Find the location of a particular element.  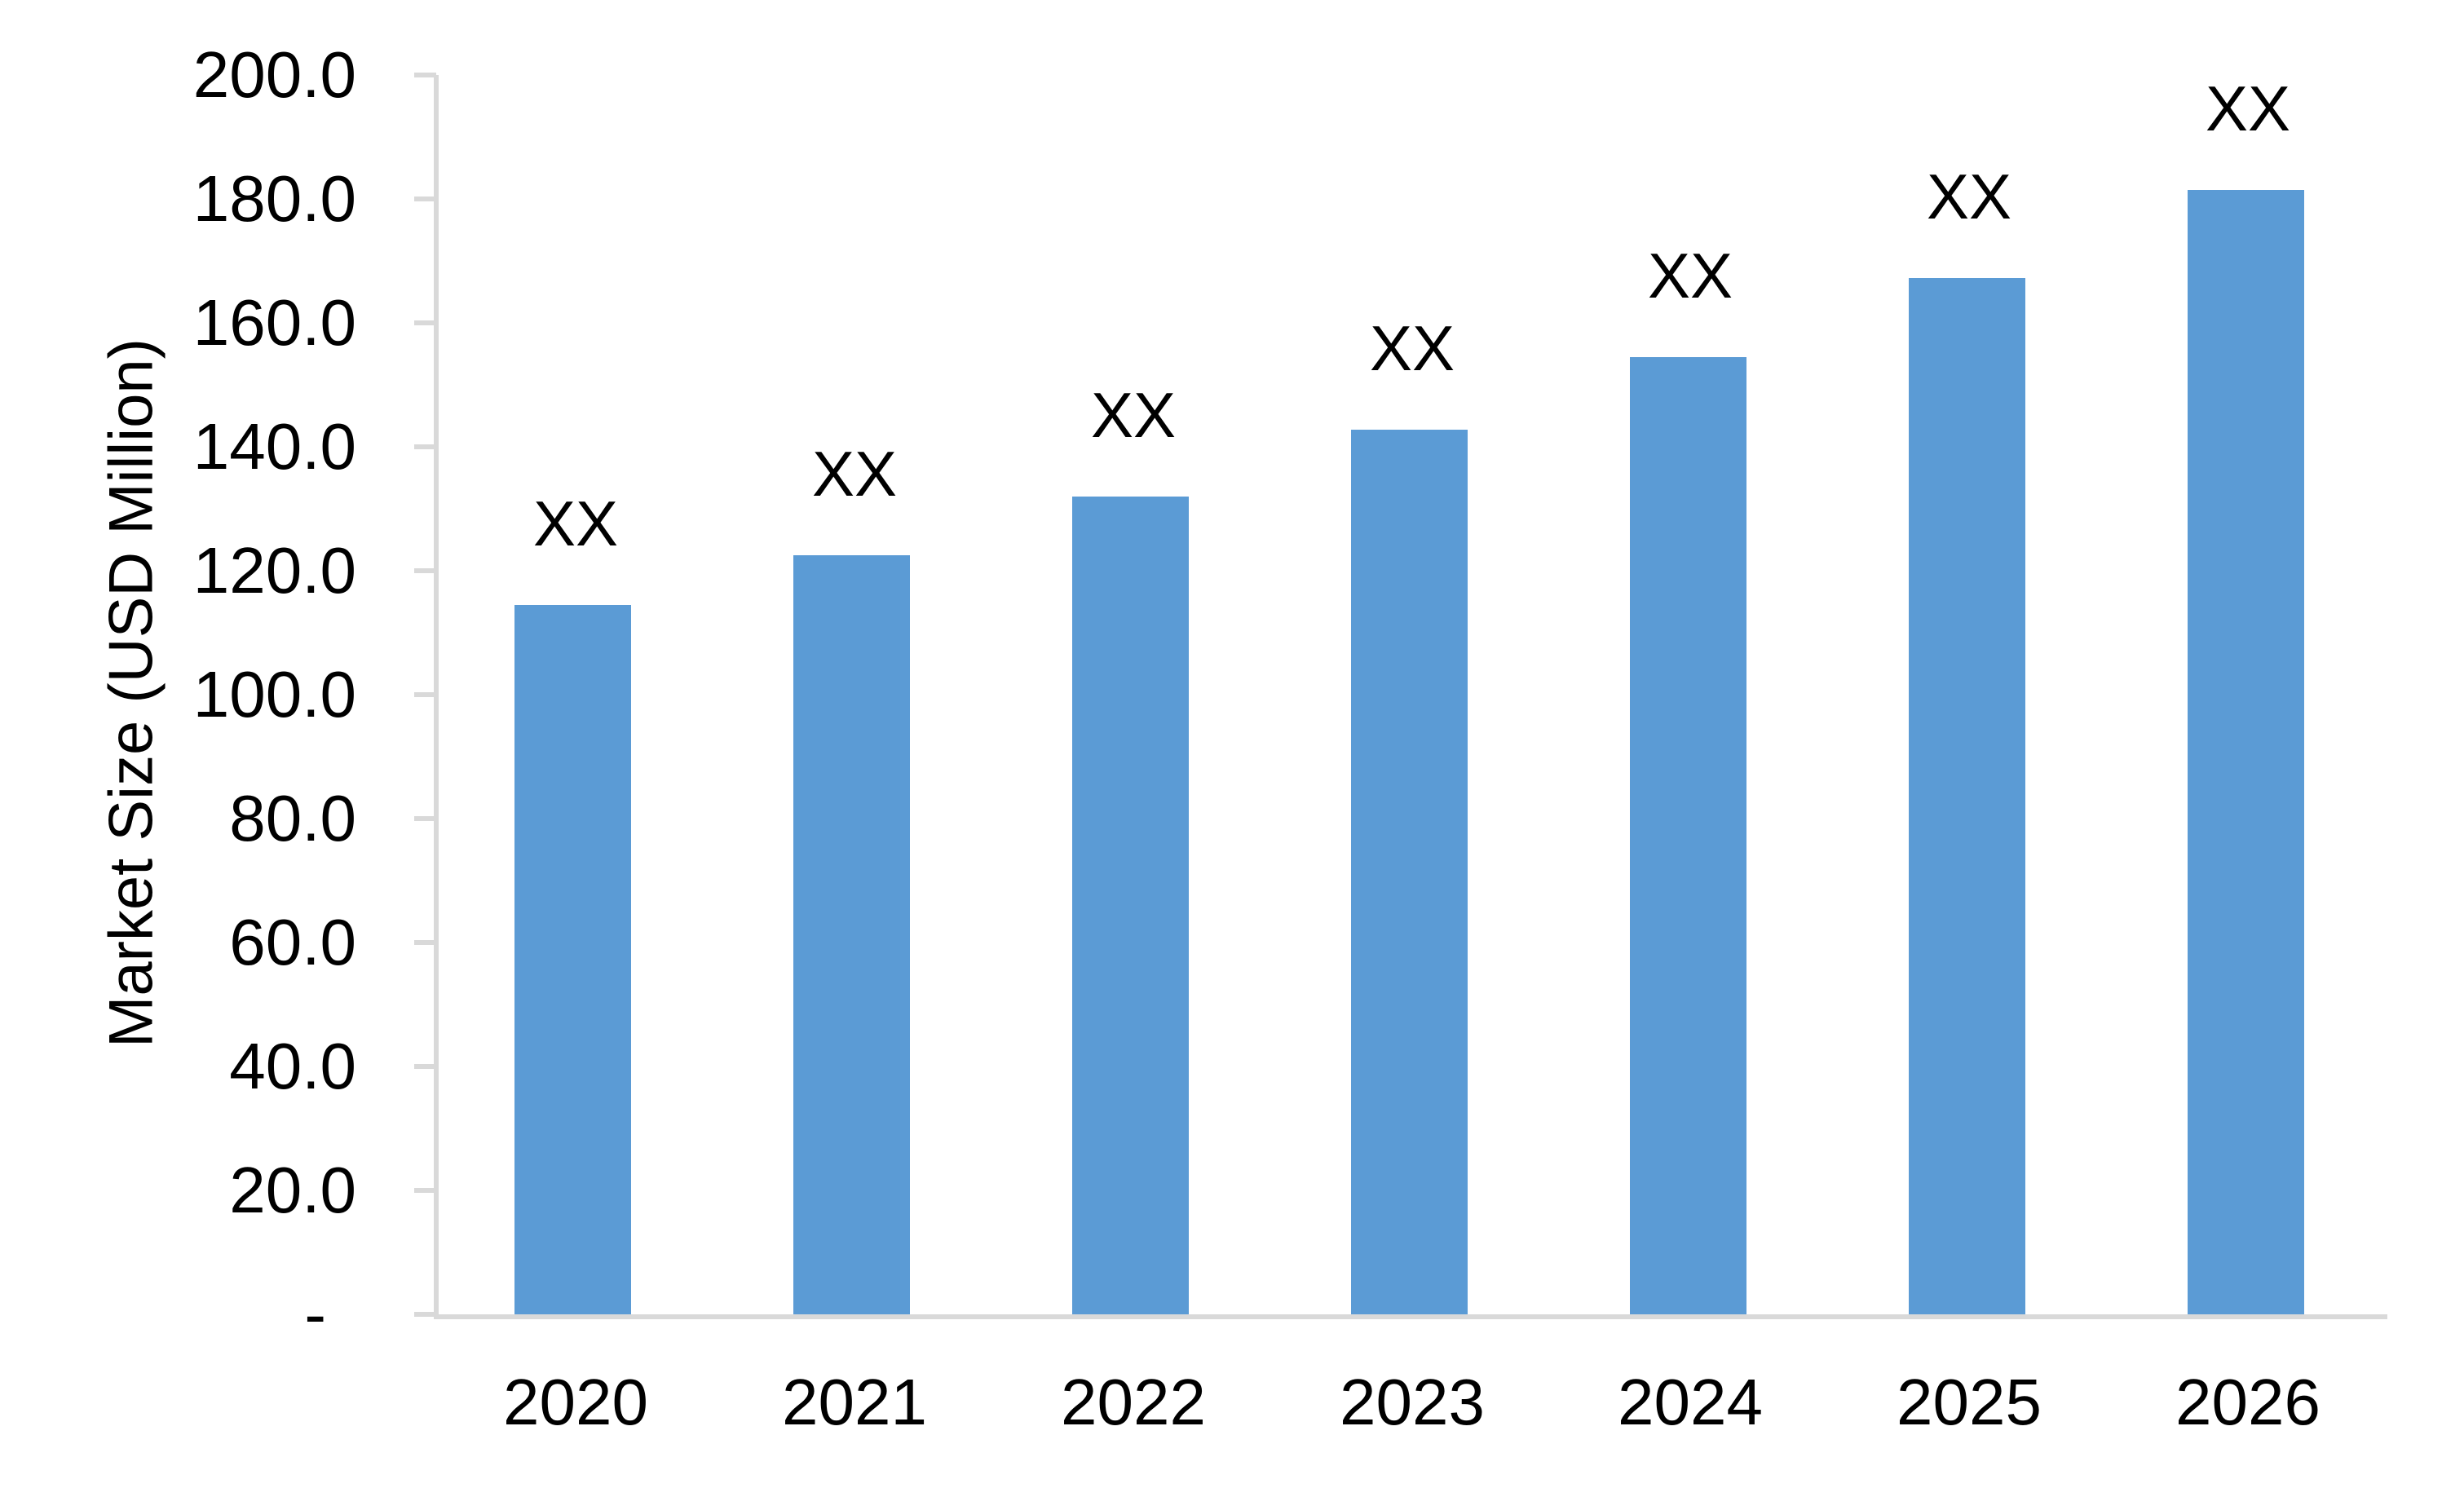

y-tick-label: 140.0 is located at coordinates (274, 446).